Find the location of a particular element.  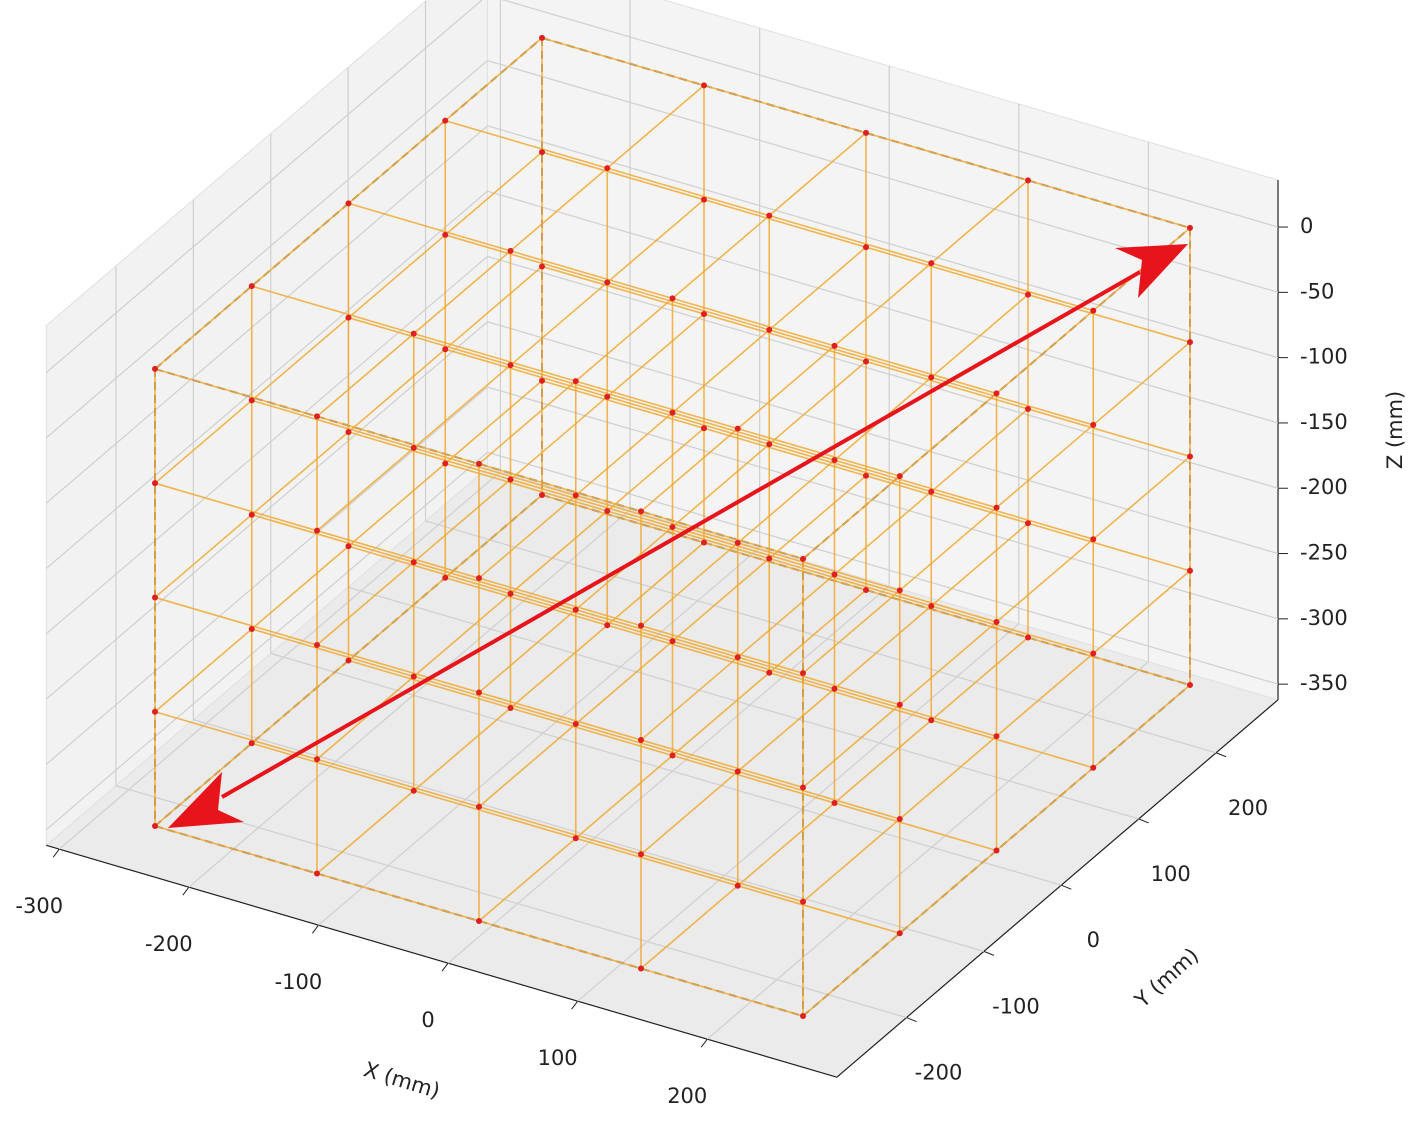

x-tick-label: 0 is located at coordinates (427, 1020).